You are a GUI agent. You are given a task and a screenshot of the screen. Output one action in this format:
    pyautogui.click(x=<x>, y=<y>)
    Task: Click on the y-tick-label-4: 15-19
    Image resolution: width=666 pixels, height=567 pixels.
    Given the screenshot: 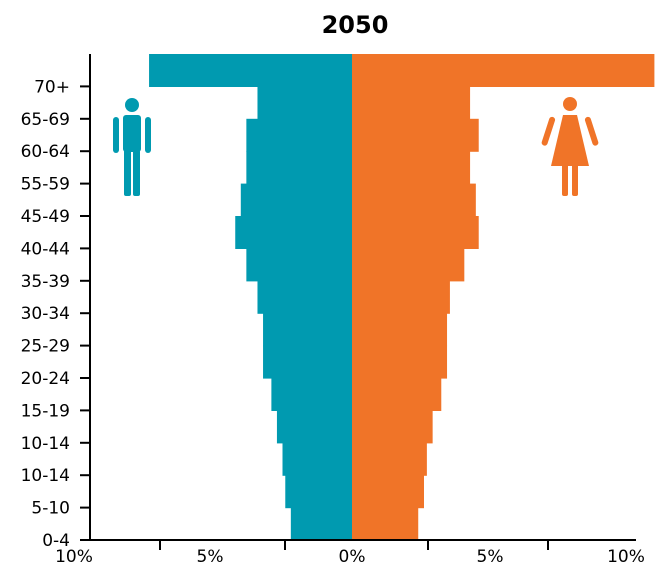 What is the action you would take?
    pyautogui.click(x=45, y=411)
    